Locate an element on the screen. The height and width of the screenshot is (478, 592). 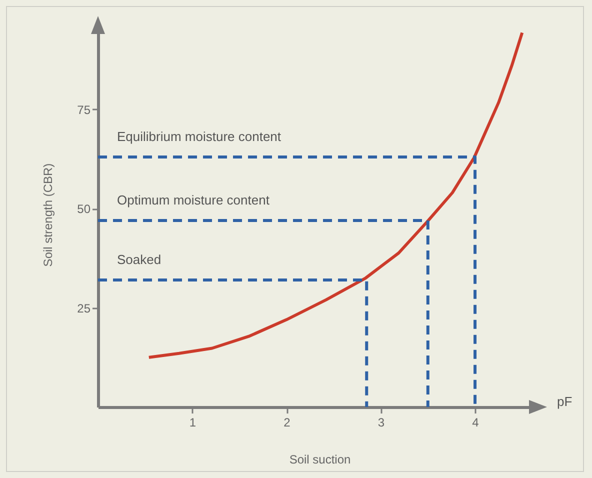
x-tick-label: 1 is located at coordinates (192, 423).